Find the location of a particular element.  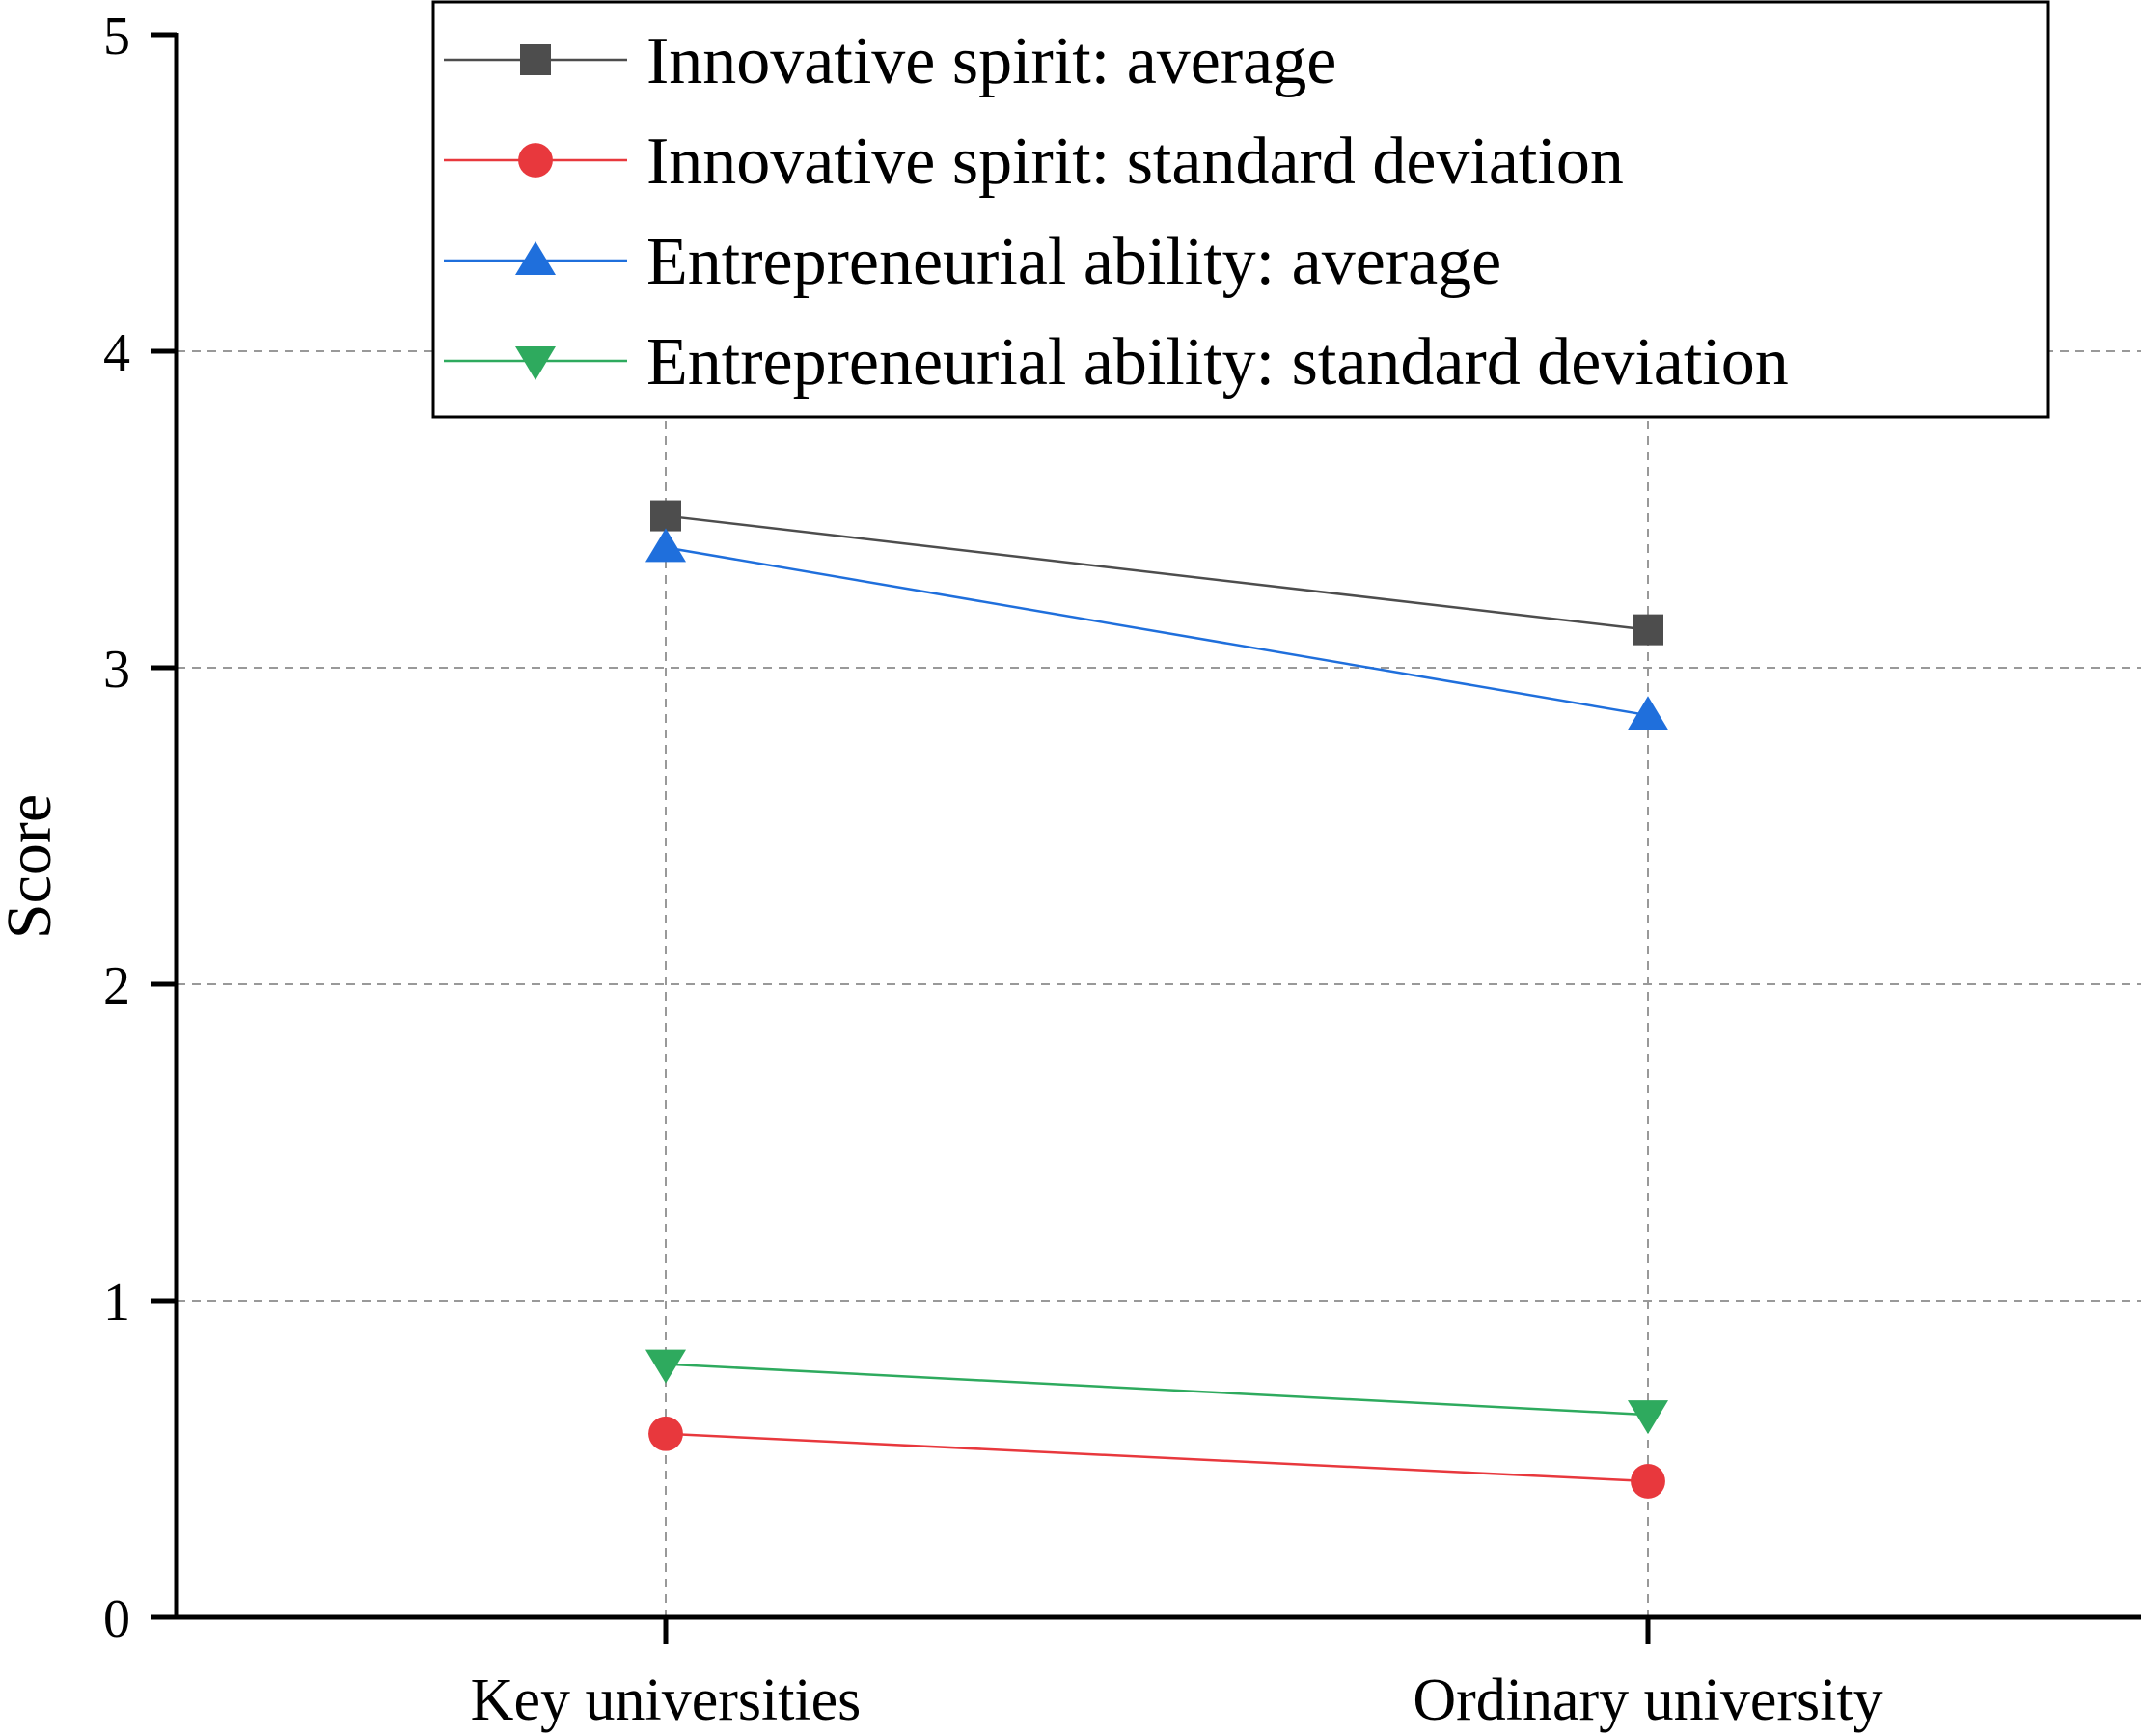

legend-item: Innovative spirit: standard deviation is located at coordinates (1034, 162).